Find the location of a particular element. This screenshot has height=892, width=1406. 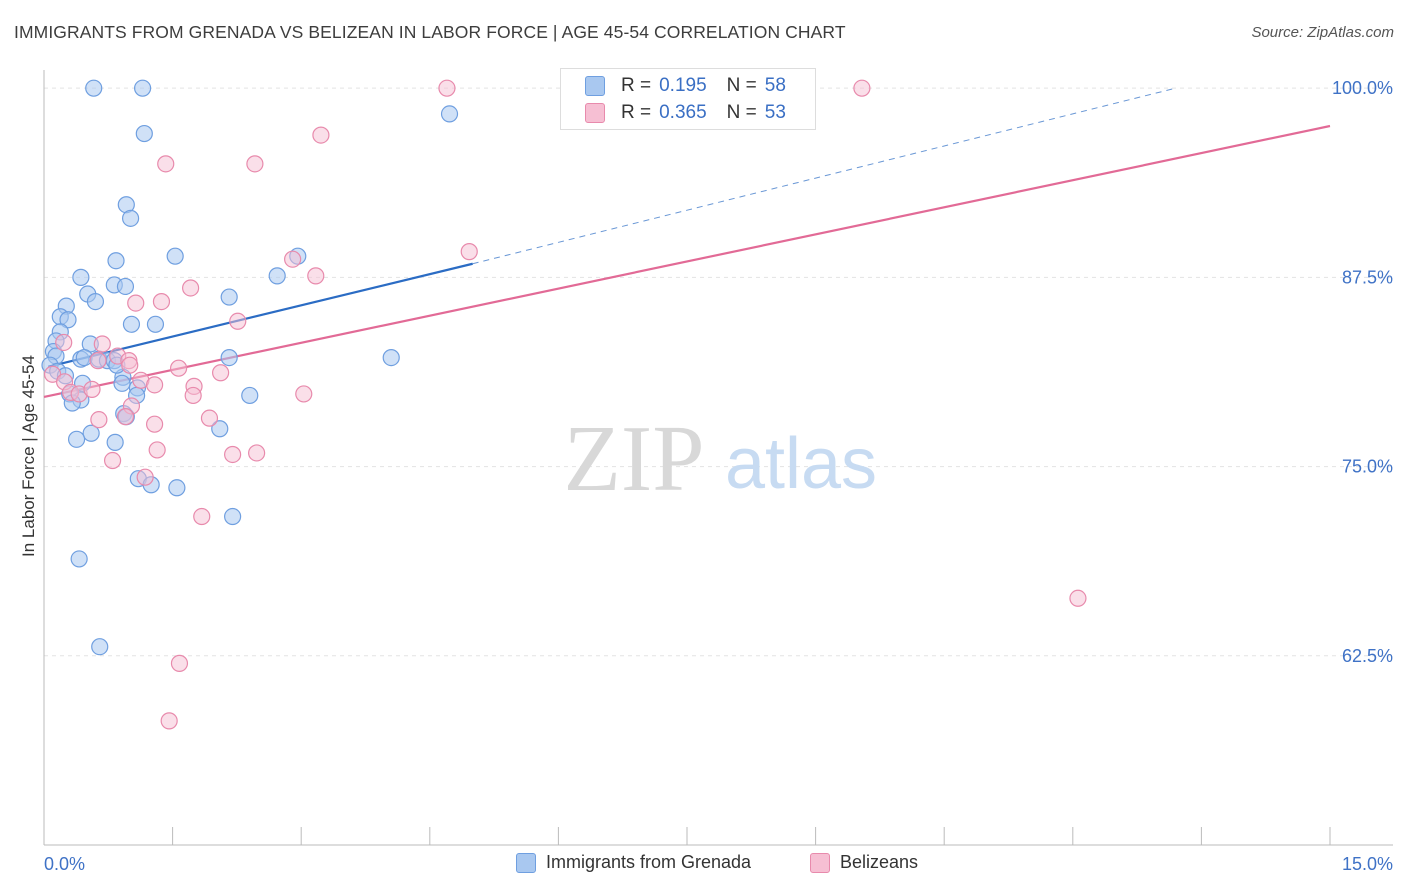

stats-r-value: 0.365 is located at coordinates (683, 112).